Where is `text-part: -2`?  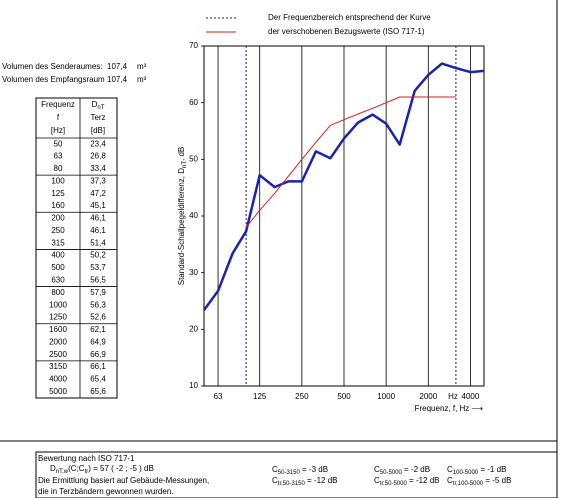
text-part: -2 is located at coordinates (415, 469).